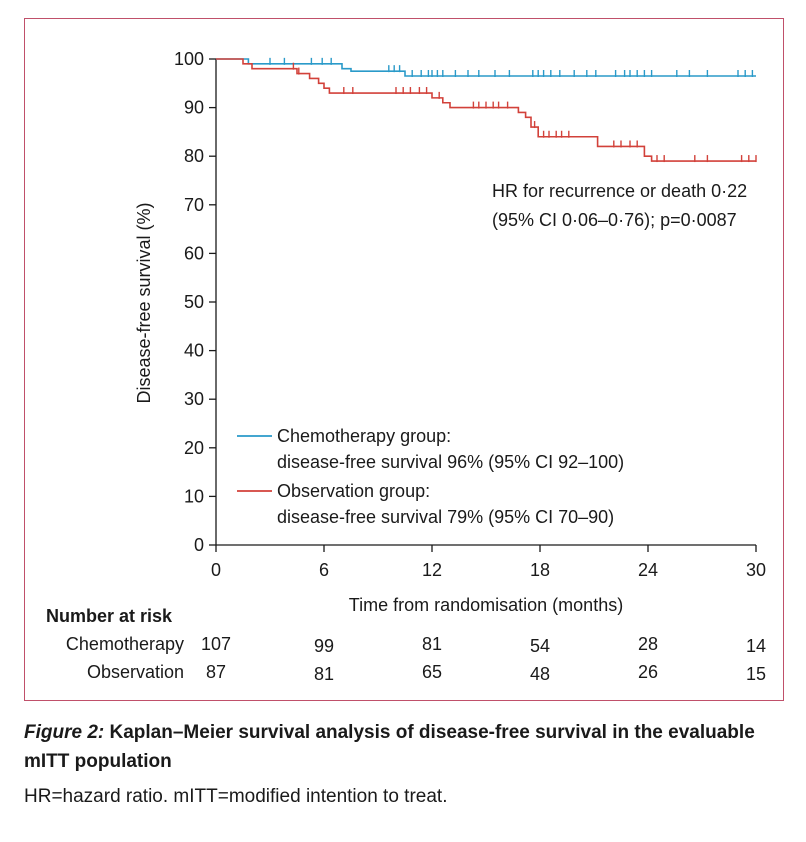  Describe the element at coordinates (364, 436) in the screenshot. I see `legend-chemo-name: Chemotherapy group:` at that location.